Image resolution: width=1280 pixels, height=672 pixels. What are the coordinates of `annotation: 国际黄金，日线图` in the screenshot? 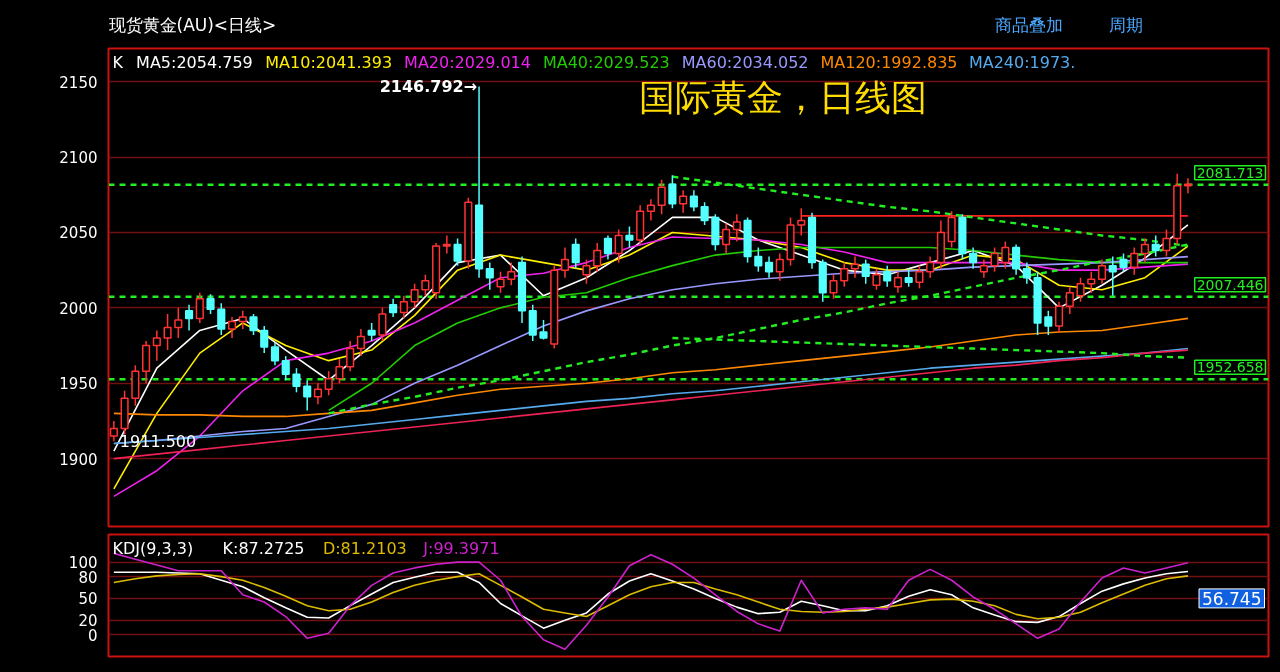 It's located at (782, 97).